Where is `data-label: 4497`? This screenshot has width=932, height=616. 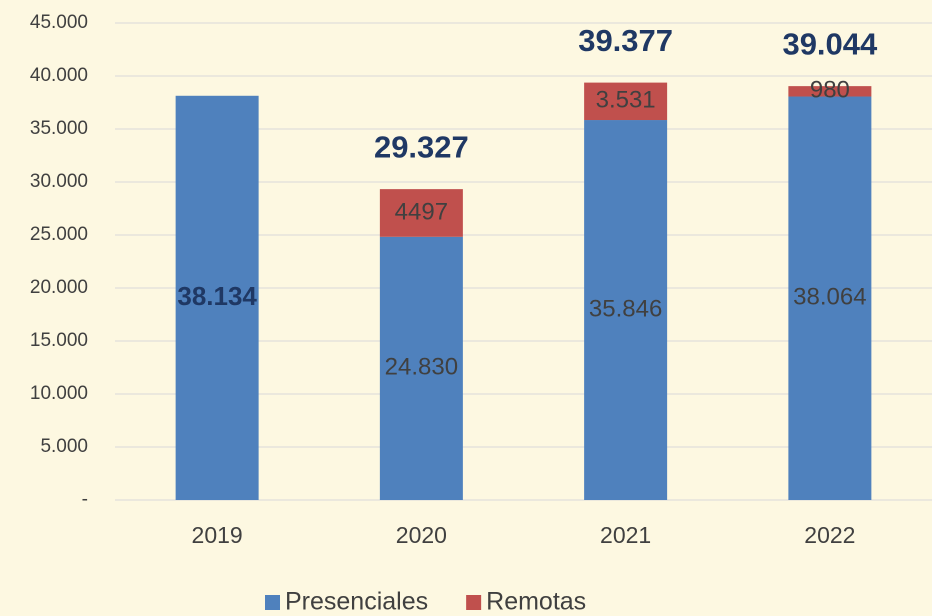
data-label: 4497 is located at coordinates (421, 211).